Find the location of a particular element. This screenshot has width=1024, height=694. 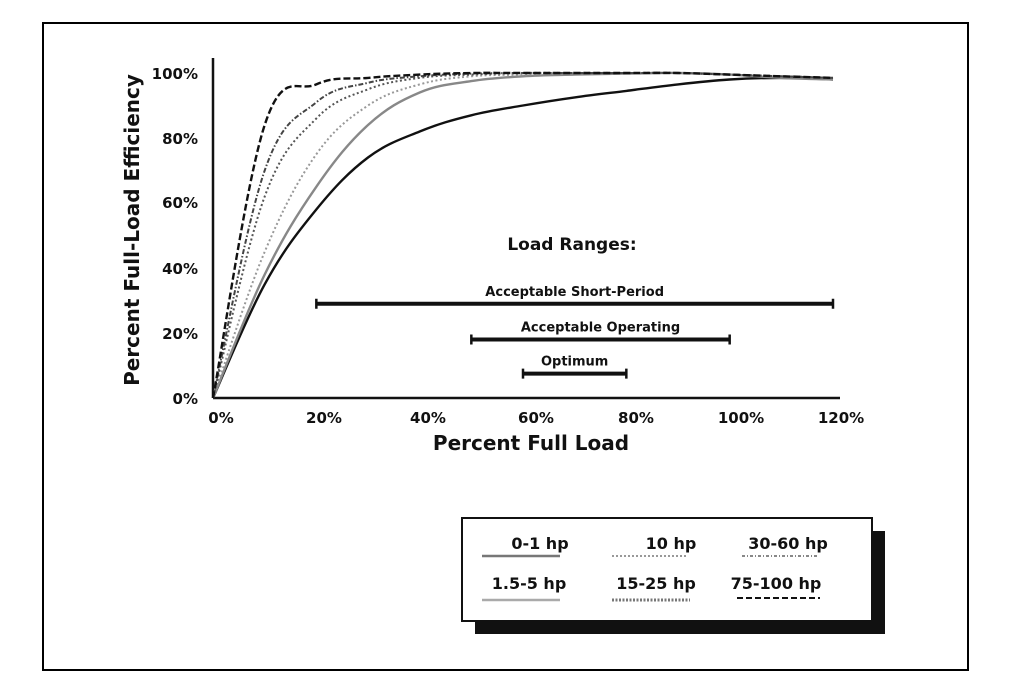

load-range-label: Acceptable Operating is located at coordinates (600, 328).